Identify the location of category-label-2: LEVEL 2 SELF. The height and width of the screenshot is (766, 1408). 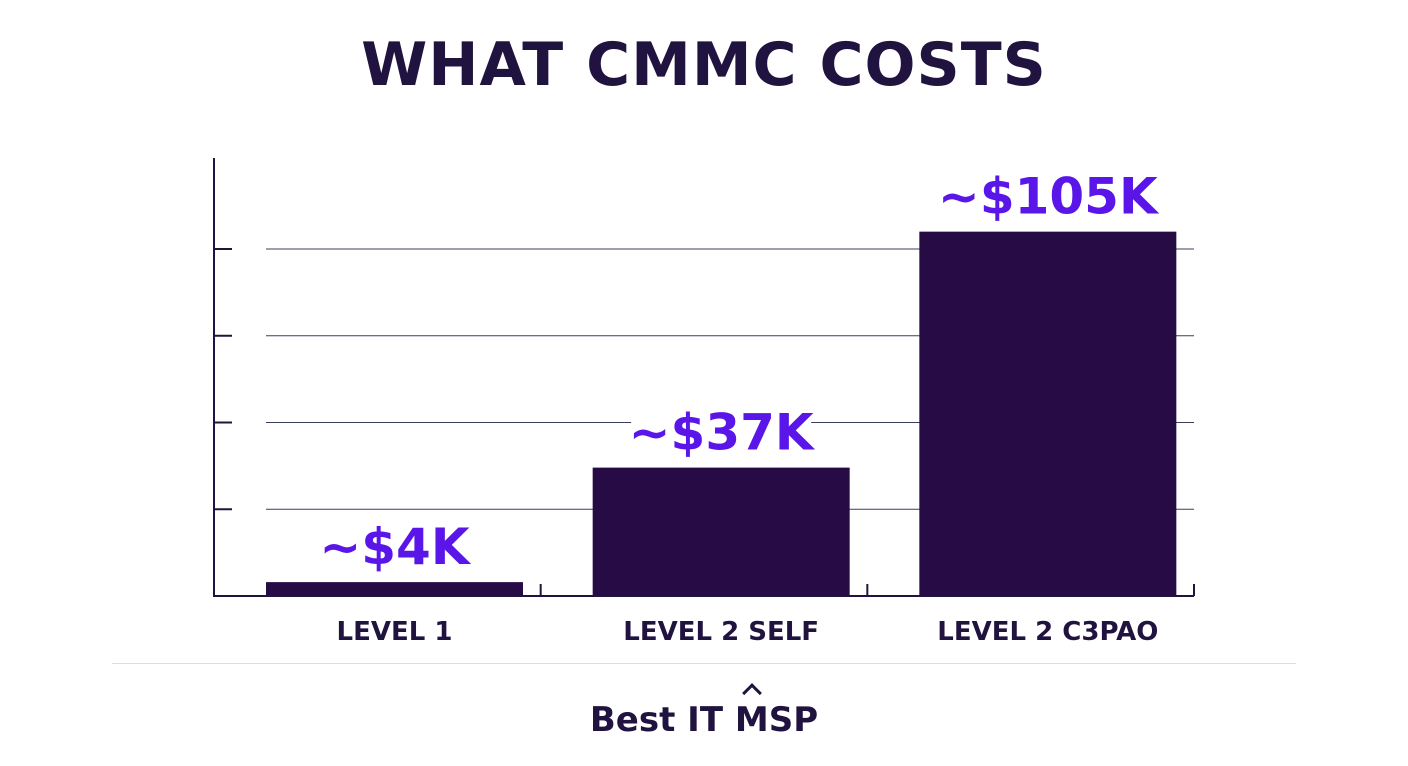
(721, 632).